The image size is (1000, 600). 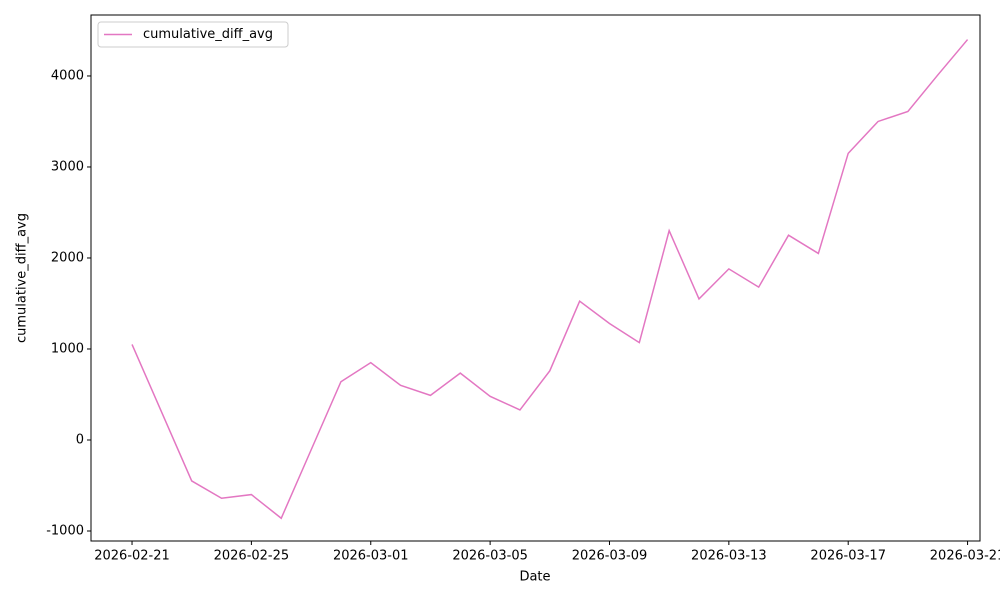 What do you see at coordinates (67, 166) in the screenshot?
I see `y-tick-label: 3000` at bounding box center [67, 166].